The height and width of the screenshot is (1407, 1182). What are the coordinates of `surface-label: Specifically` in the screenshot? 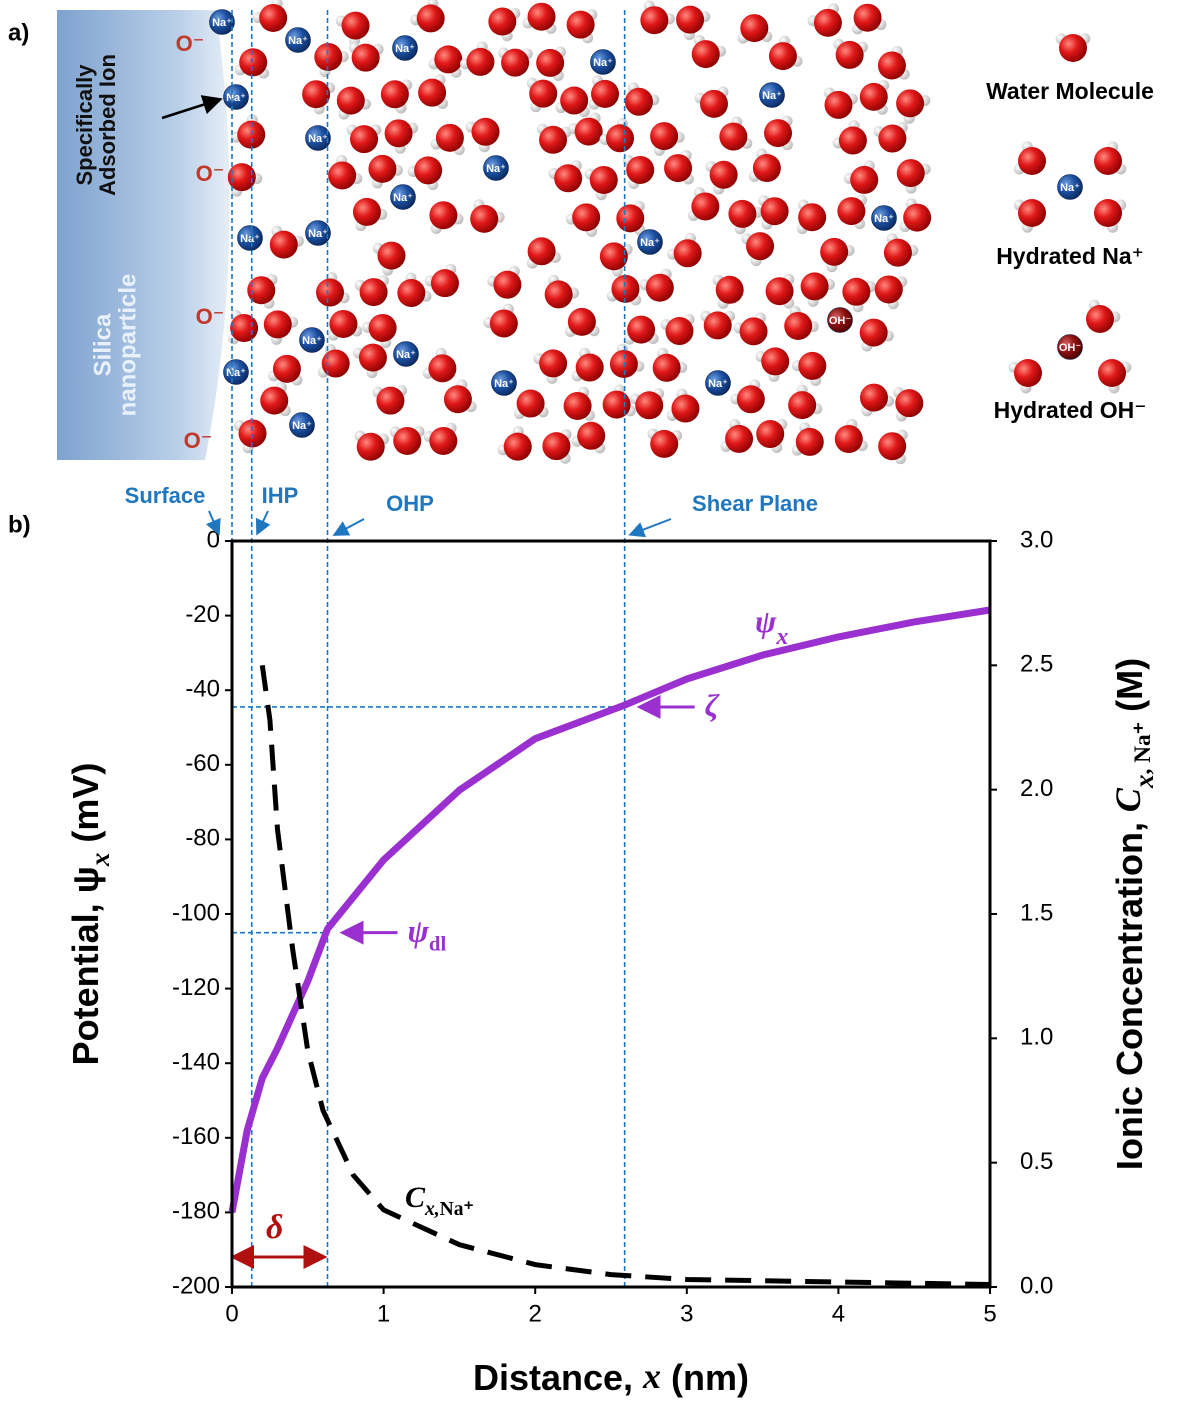 It's located at (84, 125).